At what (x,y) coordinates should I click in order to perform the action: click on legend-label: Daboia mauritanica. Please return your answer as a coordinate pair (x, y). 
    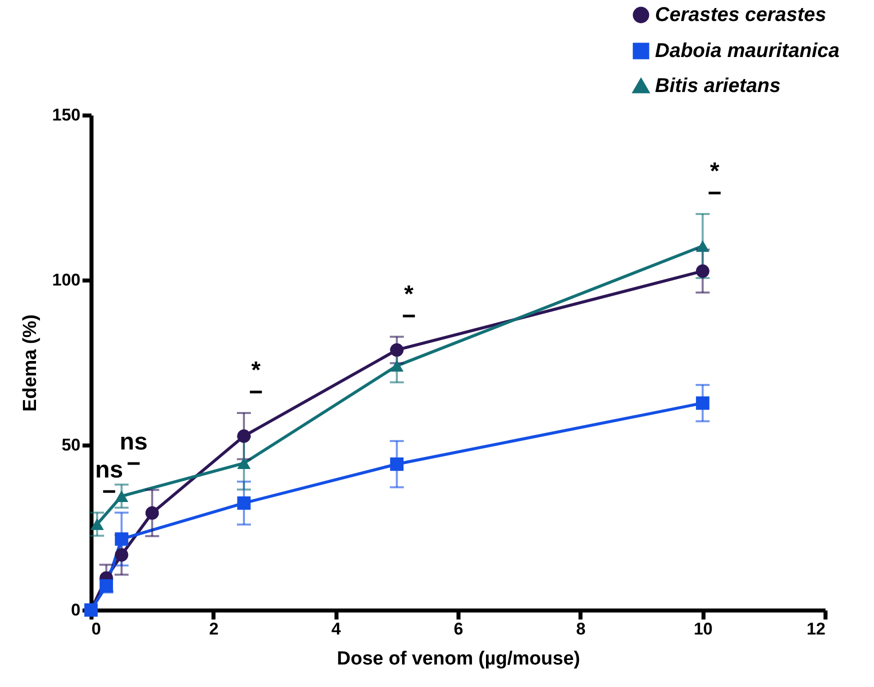
    Looking at the image, I should click on (747, 51).